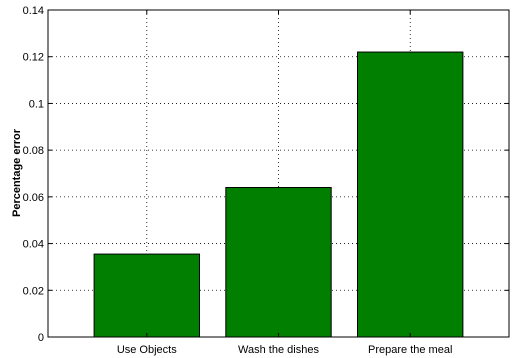  What do you see at coordinates (33, 11) in the screenshot?
I see `y-tick-label: 0.14` at bounding box center [33, 11].